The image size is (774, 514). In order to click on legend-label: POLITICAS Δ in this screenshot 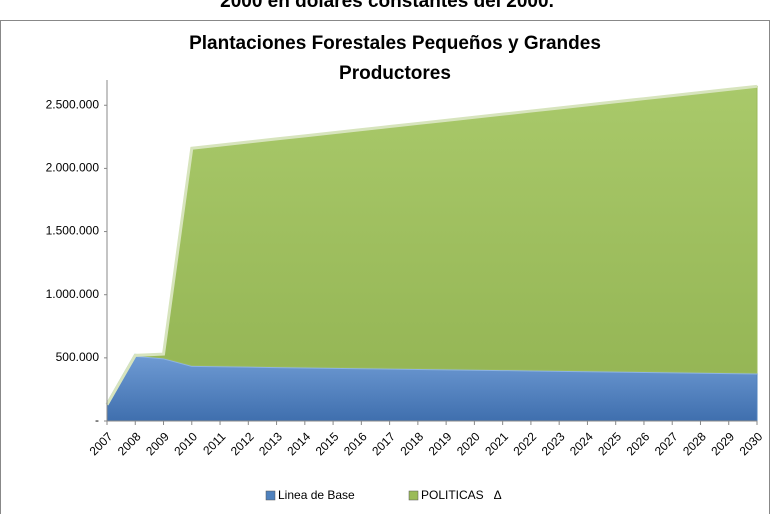, I will do `click(461, 495)`.